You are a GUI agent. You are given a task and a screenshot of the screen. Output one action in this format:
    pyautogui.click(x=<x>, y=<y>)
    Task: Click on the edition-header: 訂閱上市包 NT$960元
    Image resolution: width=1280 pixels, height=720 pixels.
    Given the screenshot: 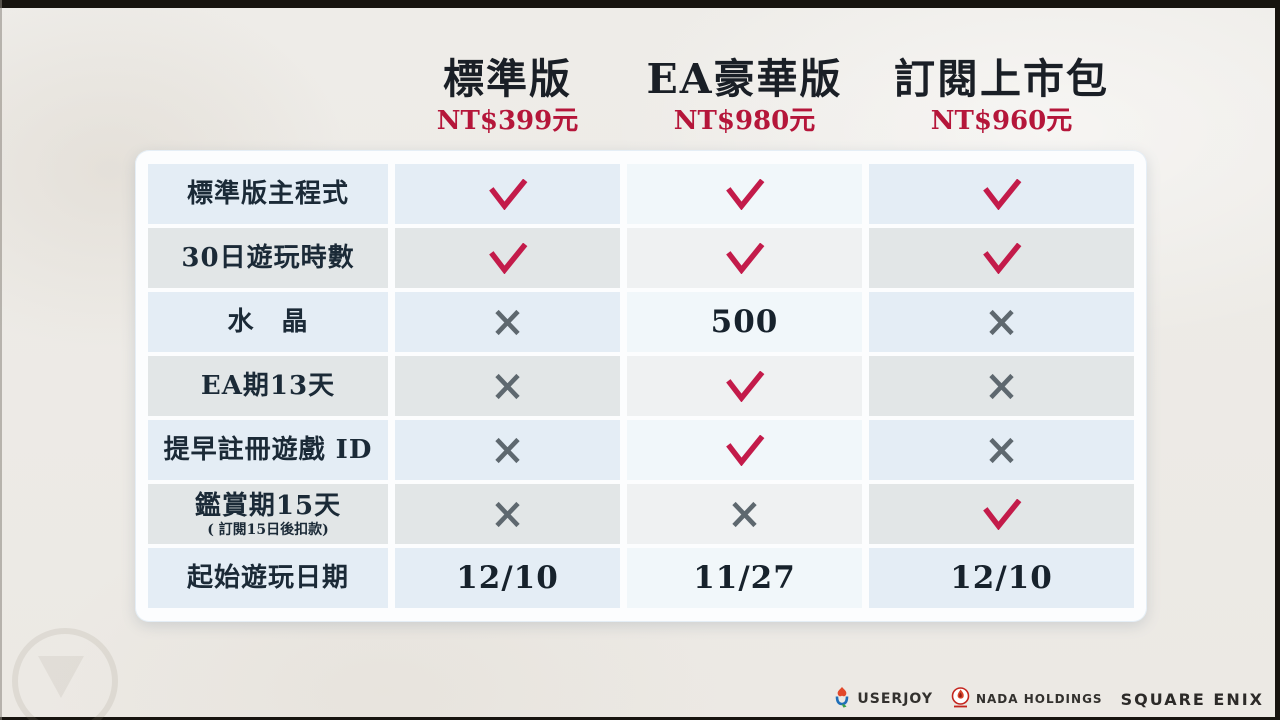 What is the action you would take?
    pyautogui.click(x=1001, y=95)
    